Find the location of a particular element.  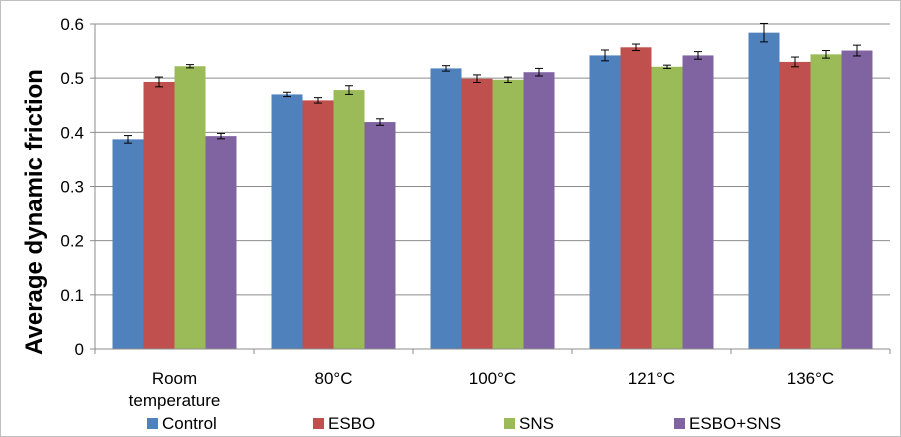

legend-label: SNS is located at coordinates (536, 423).